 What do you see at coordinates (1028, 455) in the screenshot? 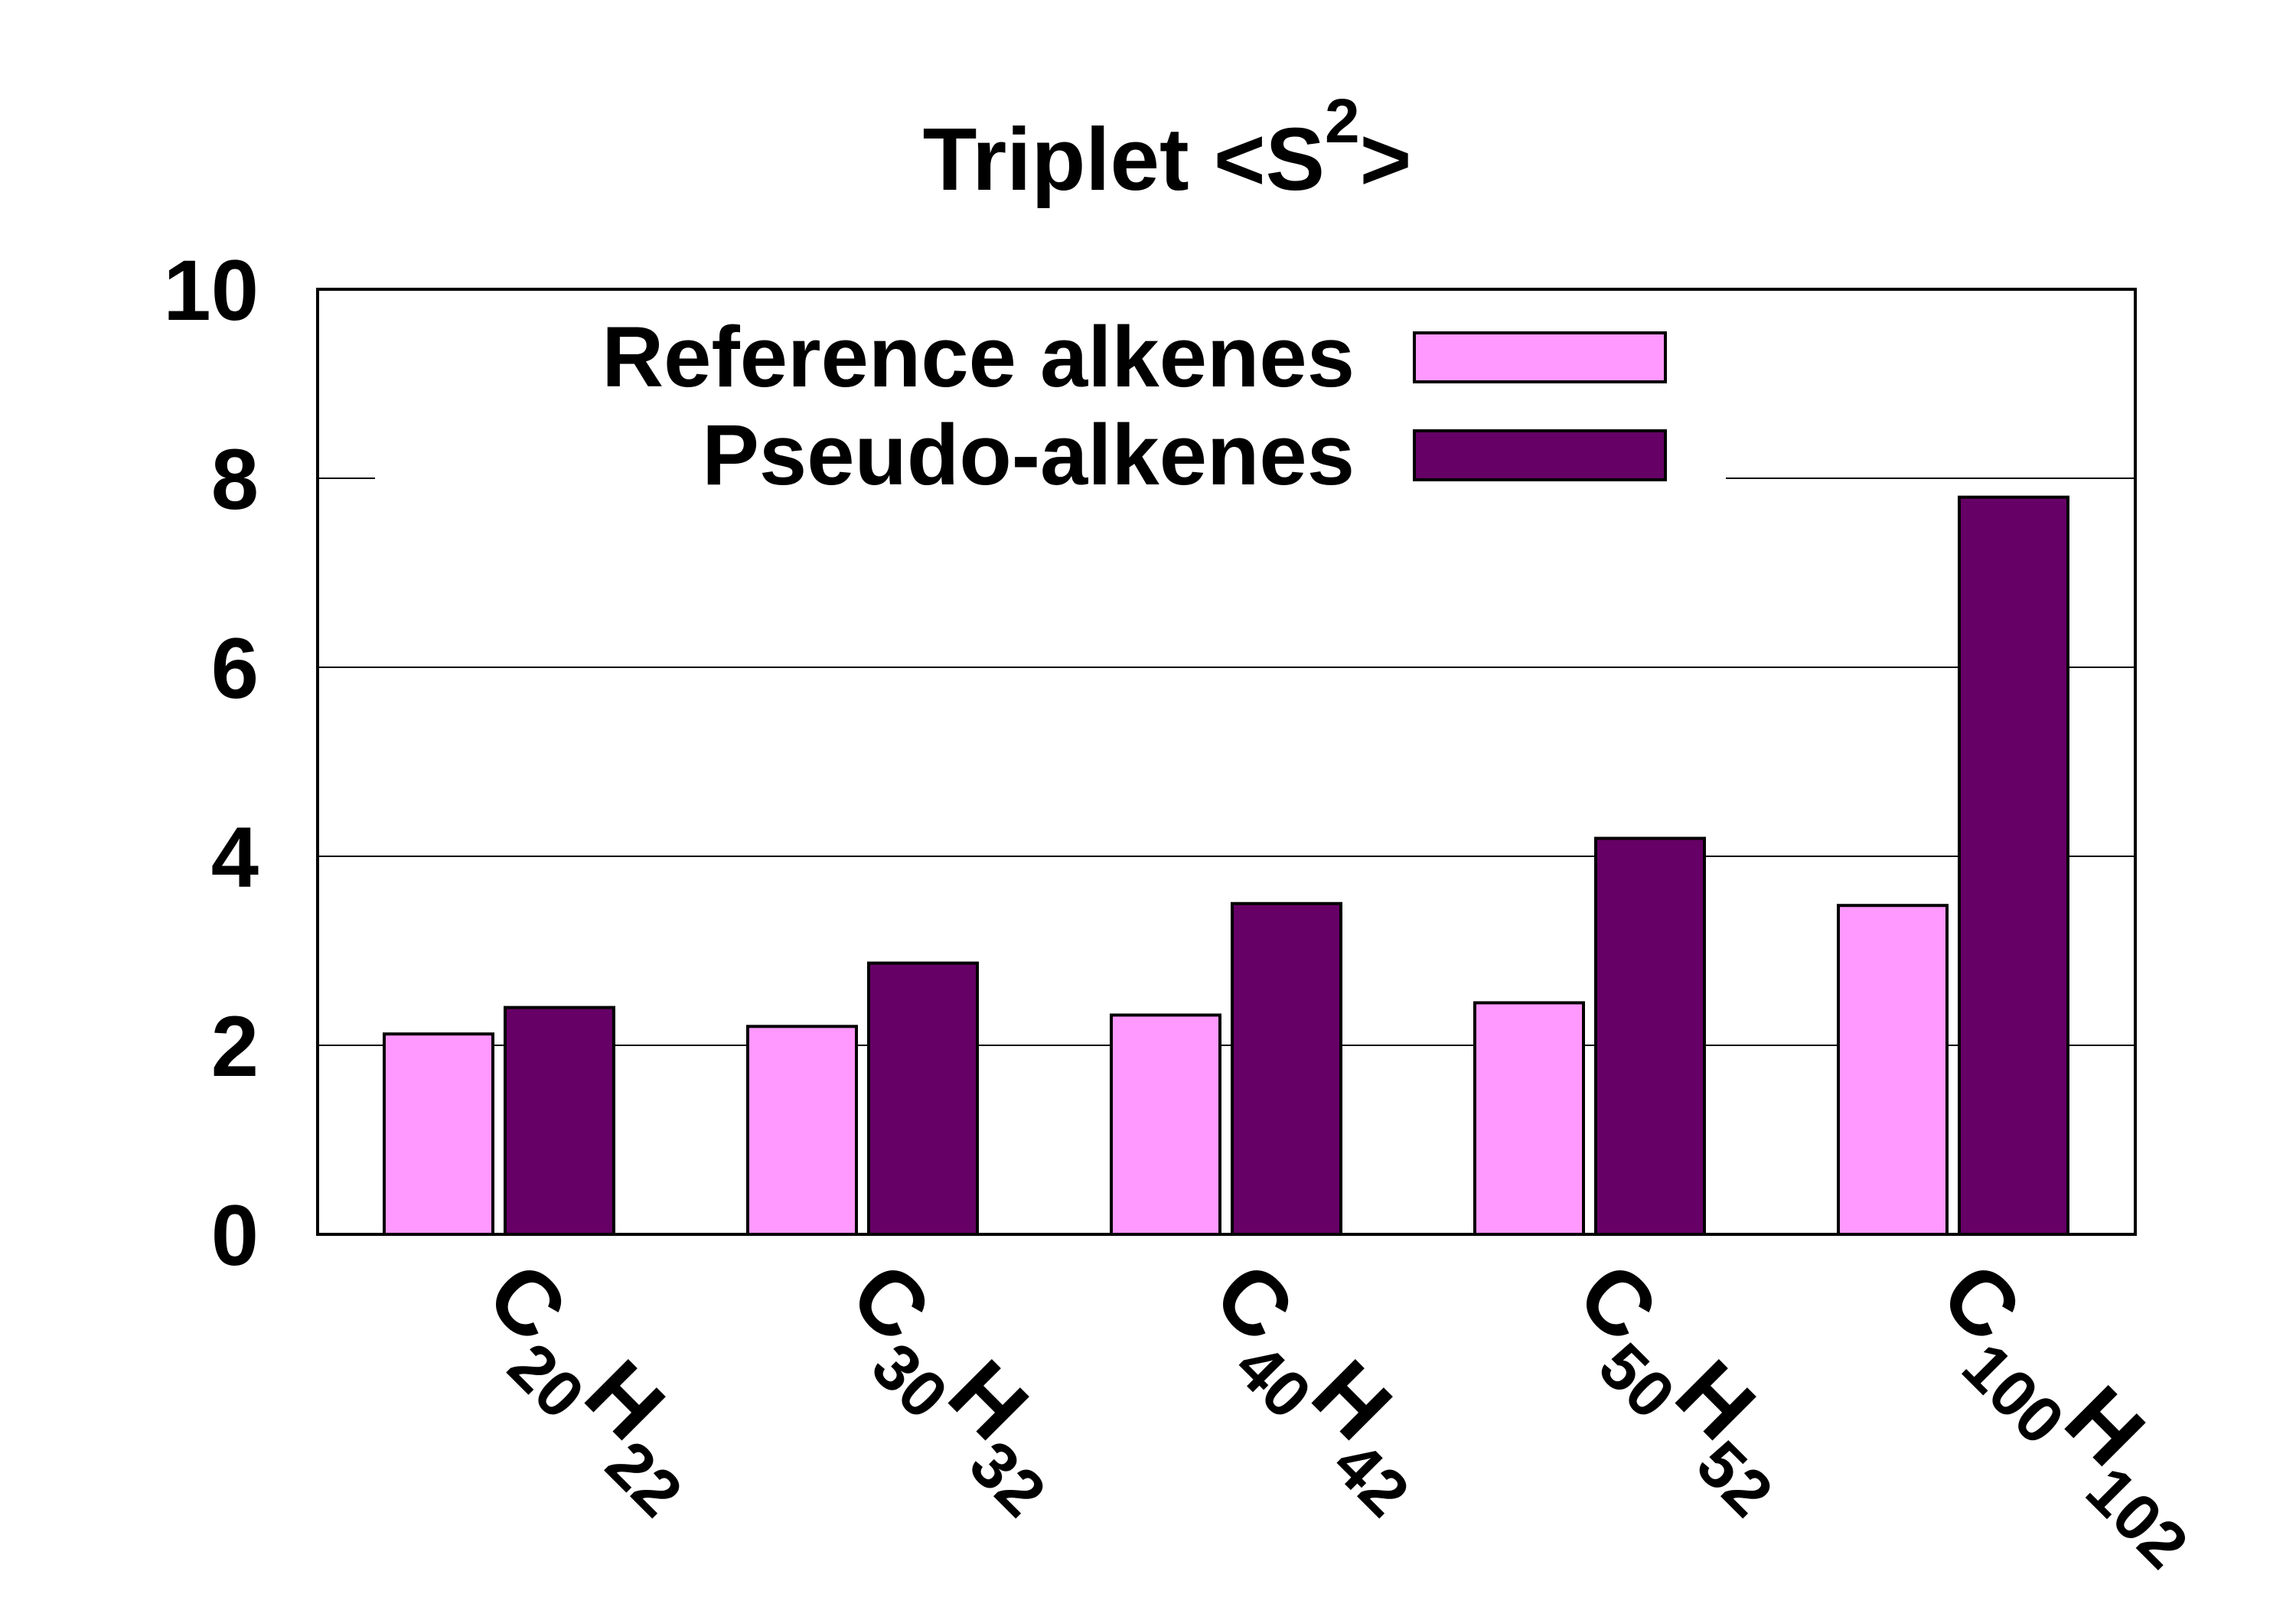
I see `legend-label: Pseudo-alkenes` at bounding box center [1028, 455].